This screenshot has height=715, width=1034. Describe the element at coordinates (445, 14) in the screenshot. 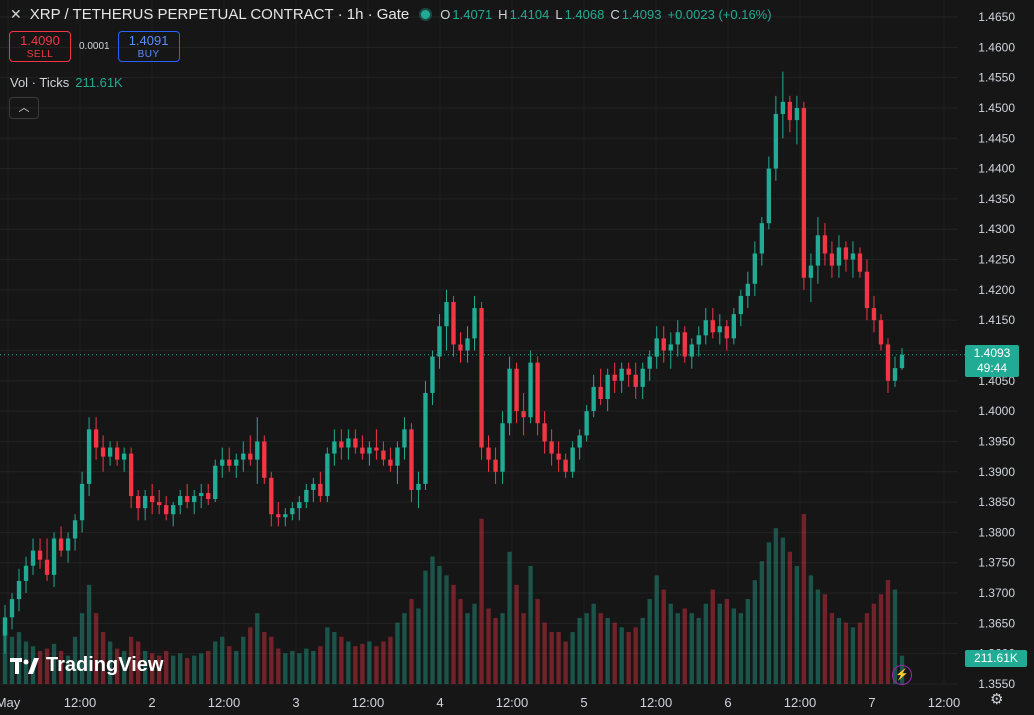

I see `open-label: O` at that location.